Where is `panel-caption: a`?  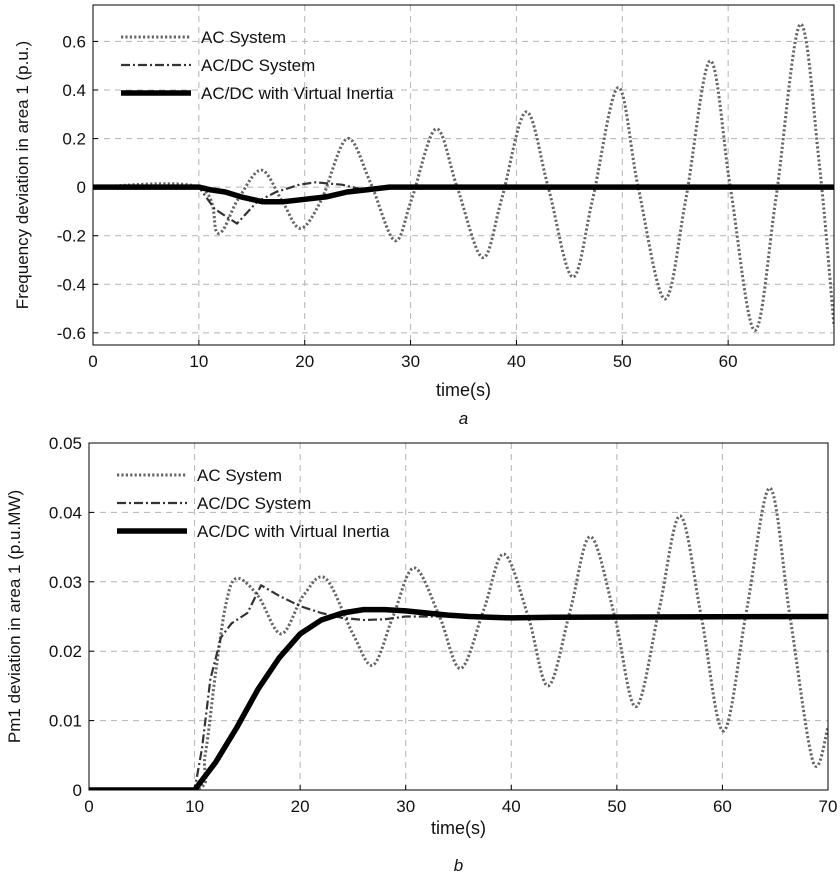
panel-caption: a is located at coordinates (463, 418).